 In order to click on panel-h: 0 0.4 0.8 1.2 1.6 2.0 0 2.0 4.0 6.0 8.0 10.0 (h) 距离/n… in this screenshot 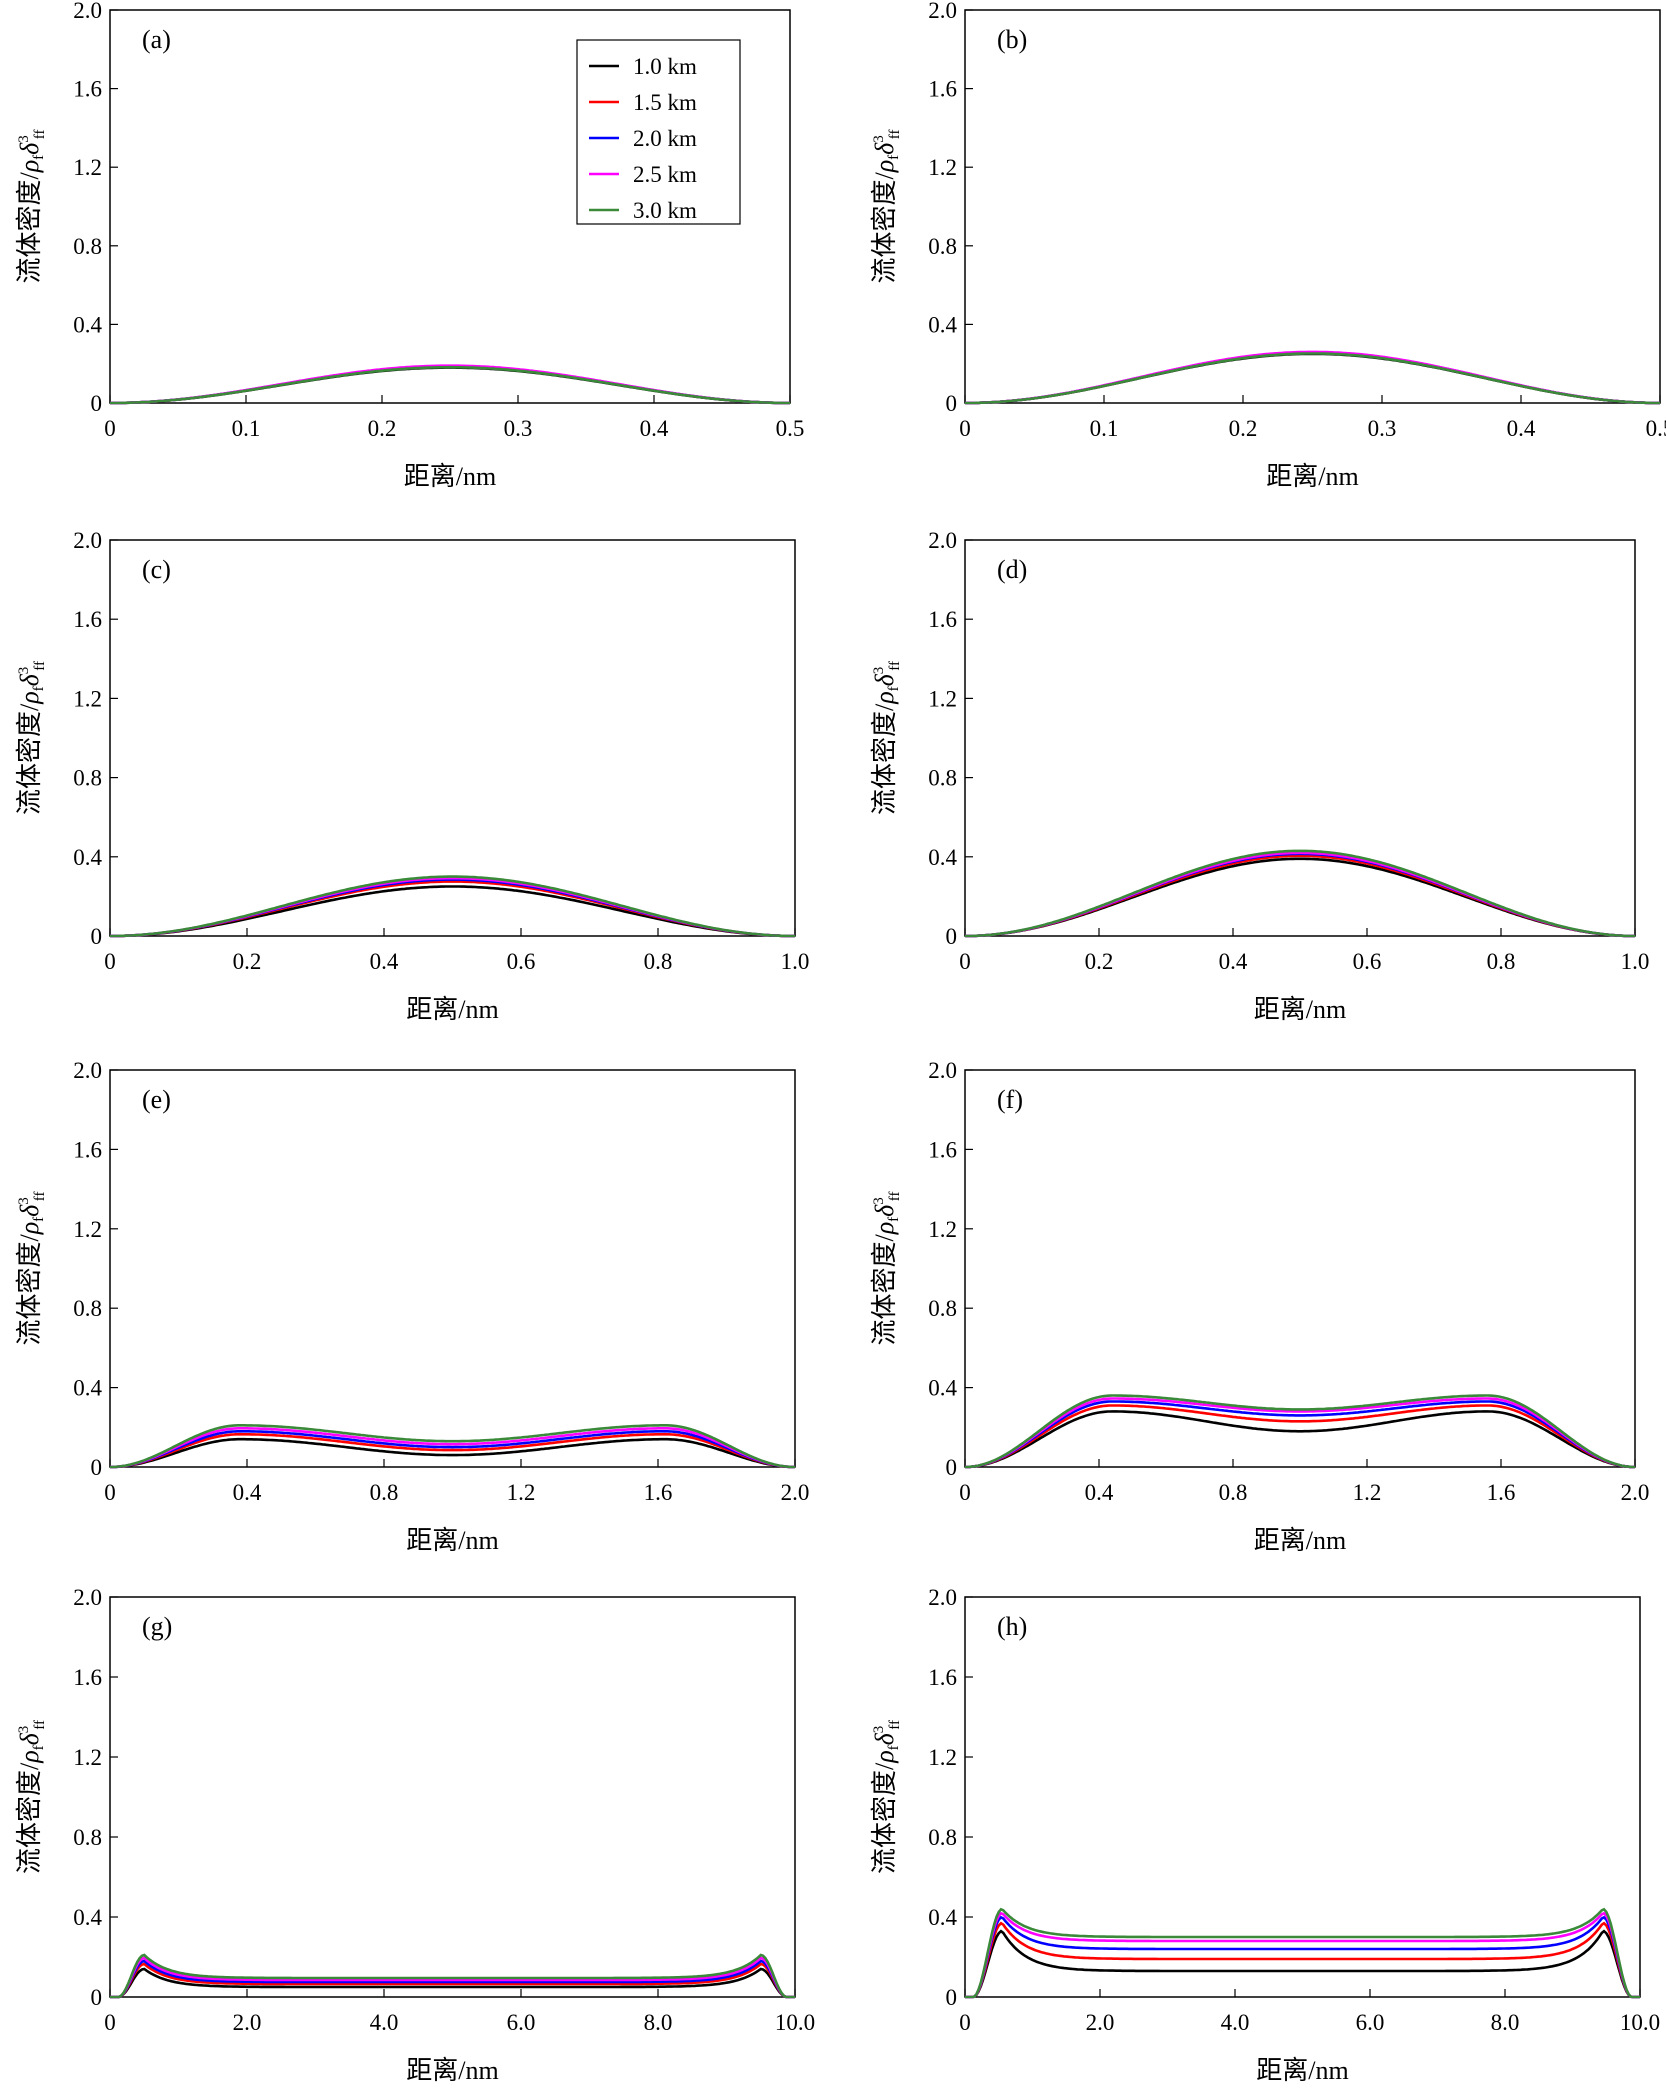, I will do `click(1265, 1835)`.